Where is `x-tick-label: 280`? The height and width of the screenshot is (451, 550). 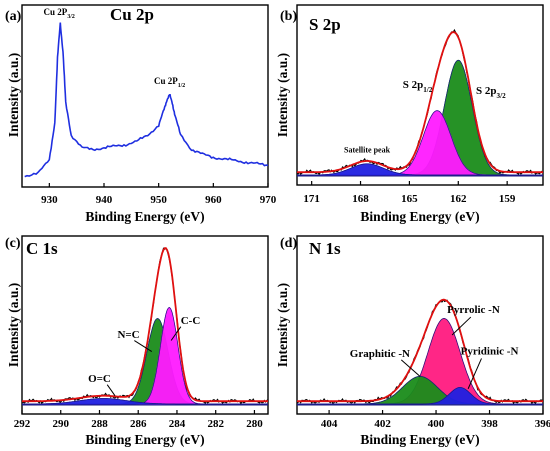 x-tick-label: 280 is located at coordinates (254, 424).